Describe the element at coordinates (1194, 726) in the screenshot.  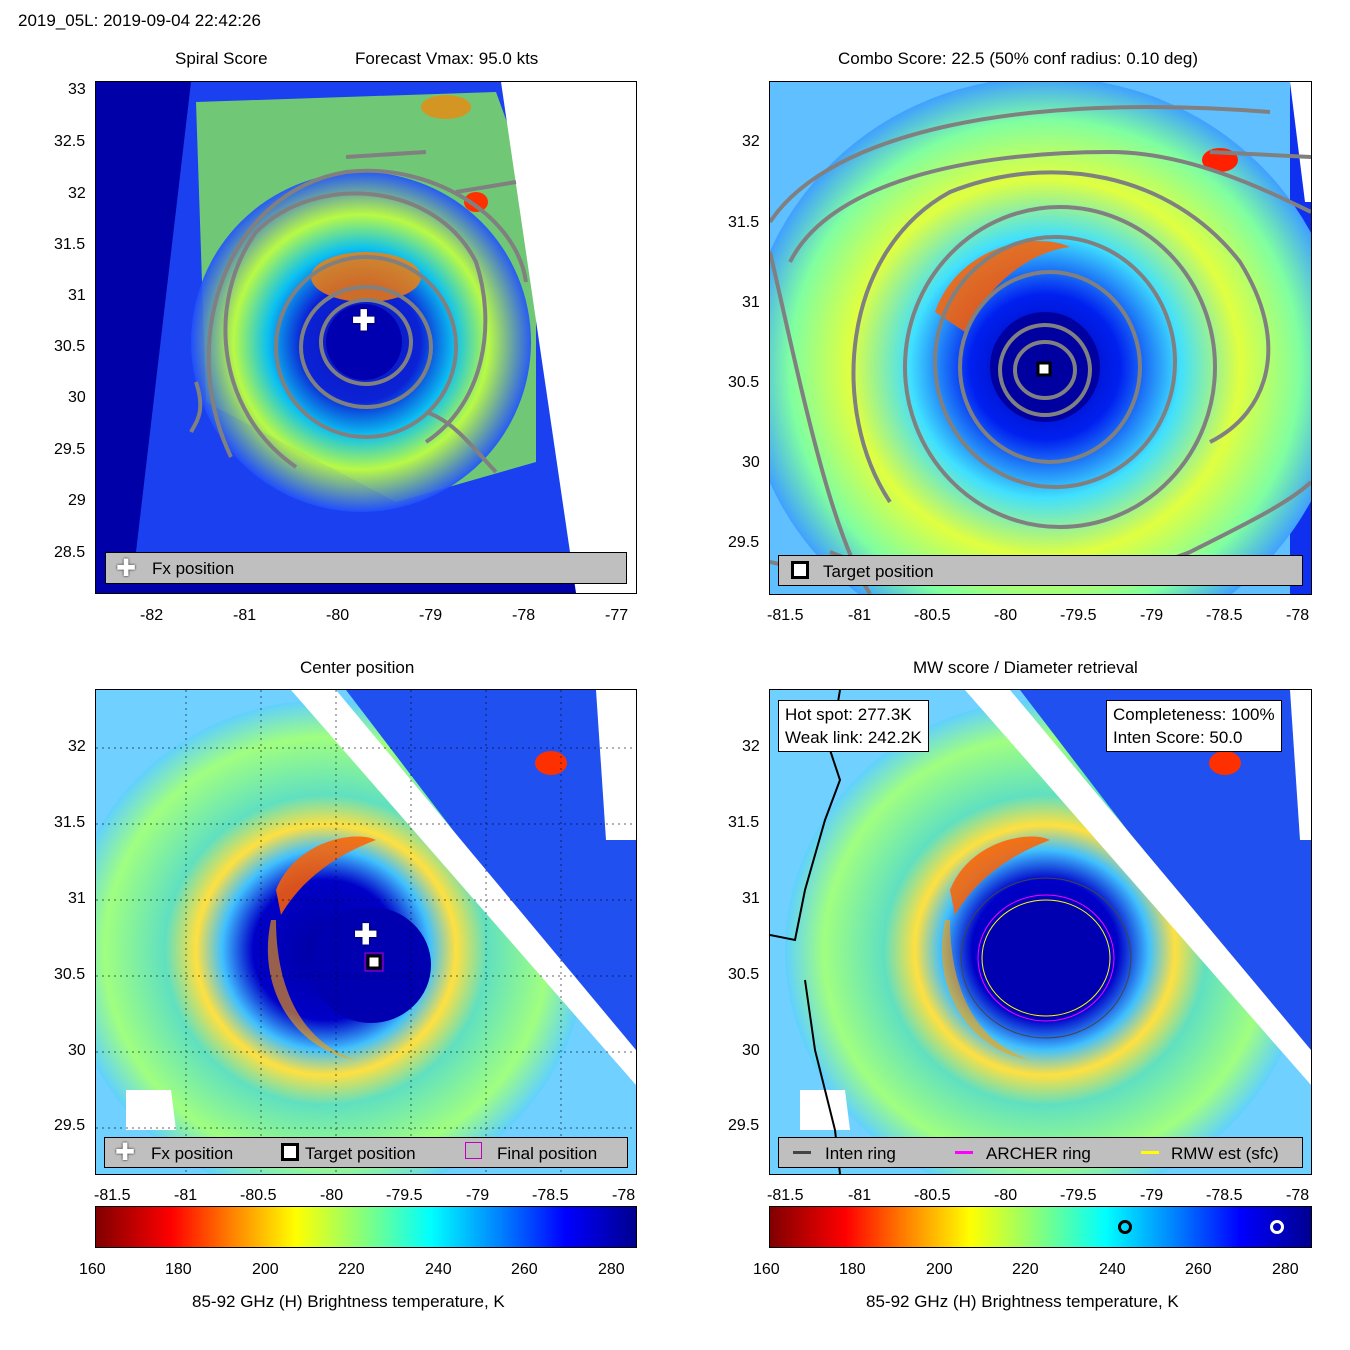
I see `p4-info-right: Completeness: 100% Inten Score: 50.0` at that location.